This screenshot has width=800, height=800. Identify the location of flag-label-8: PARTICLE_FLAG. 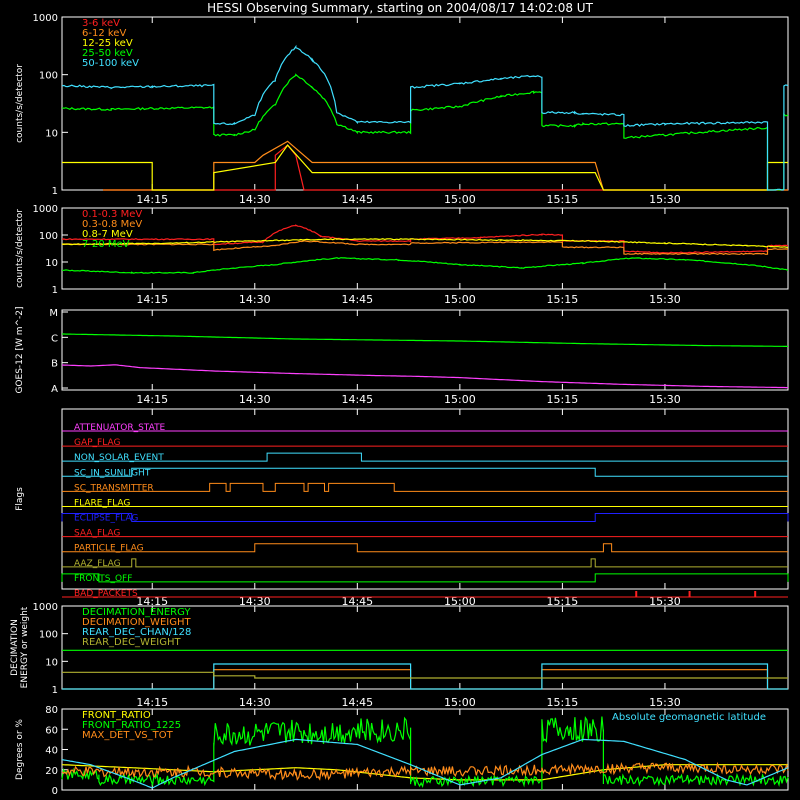
(109, 549).